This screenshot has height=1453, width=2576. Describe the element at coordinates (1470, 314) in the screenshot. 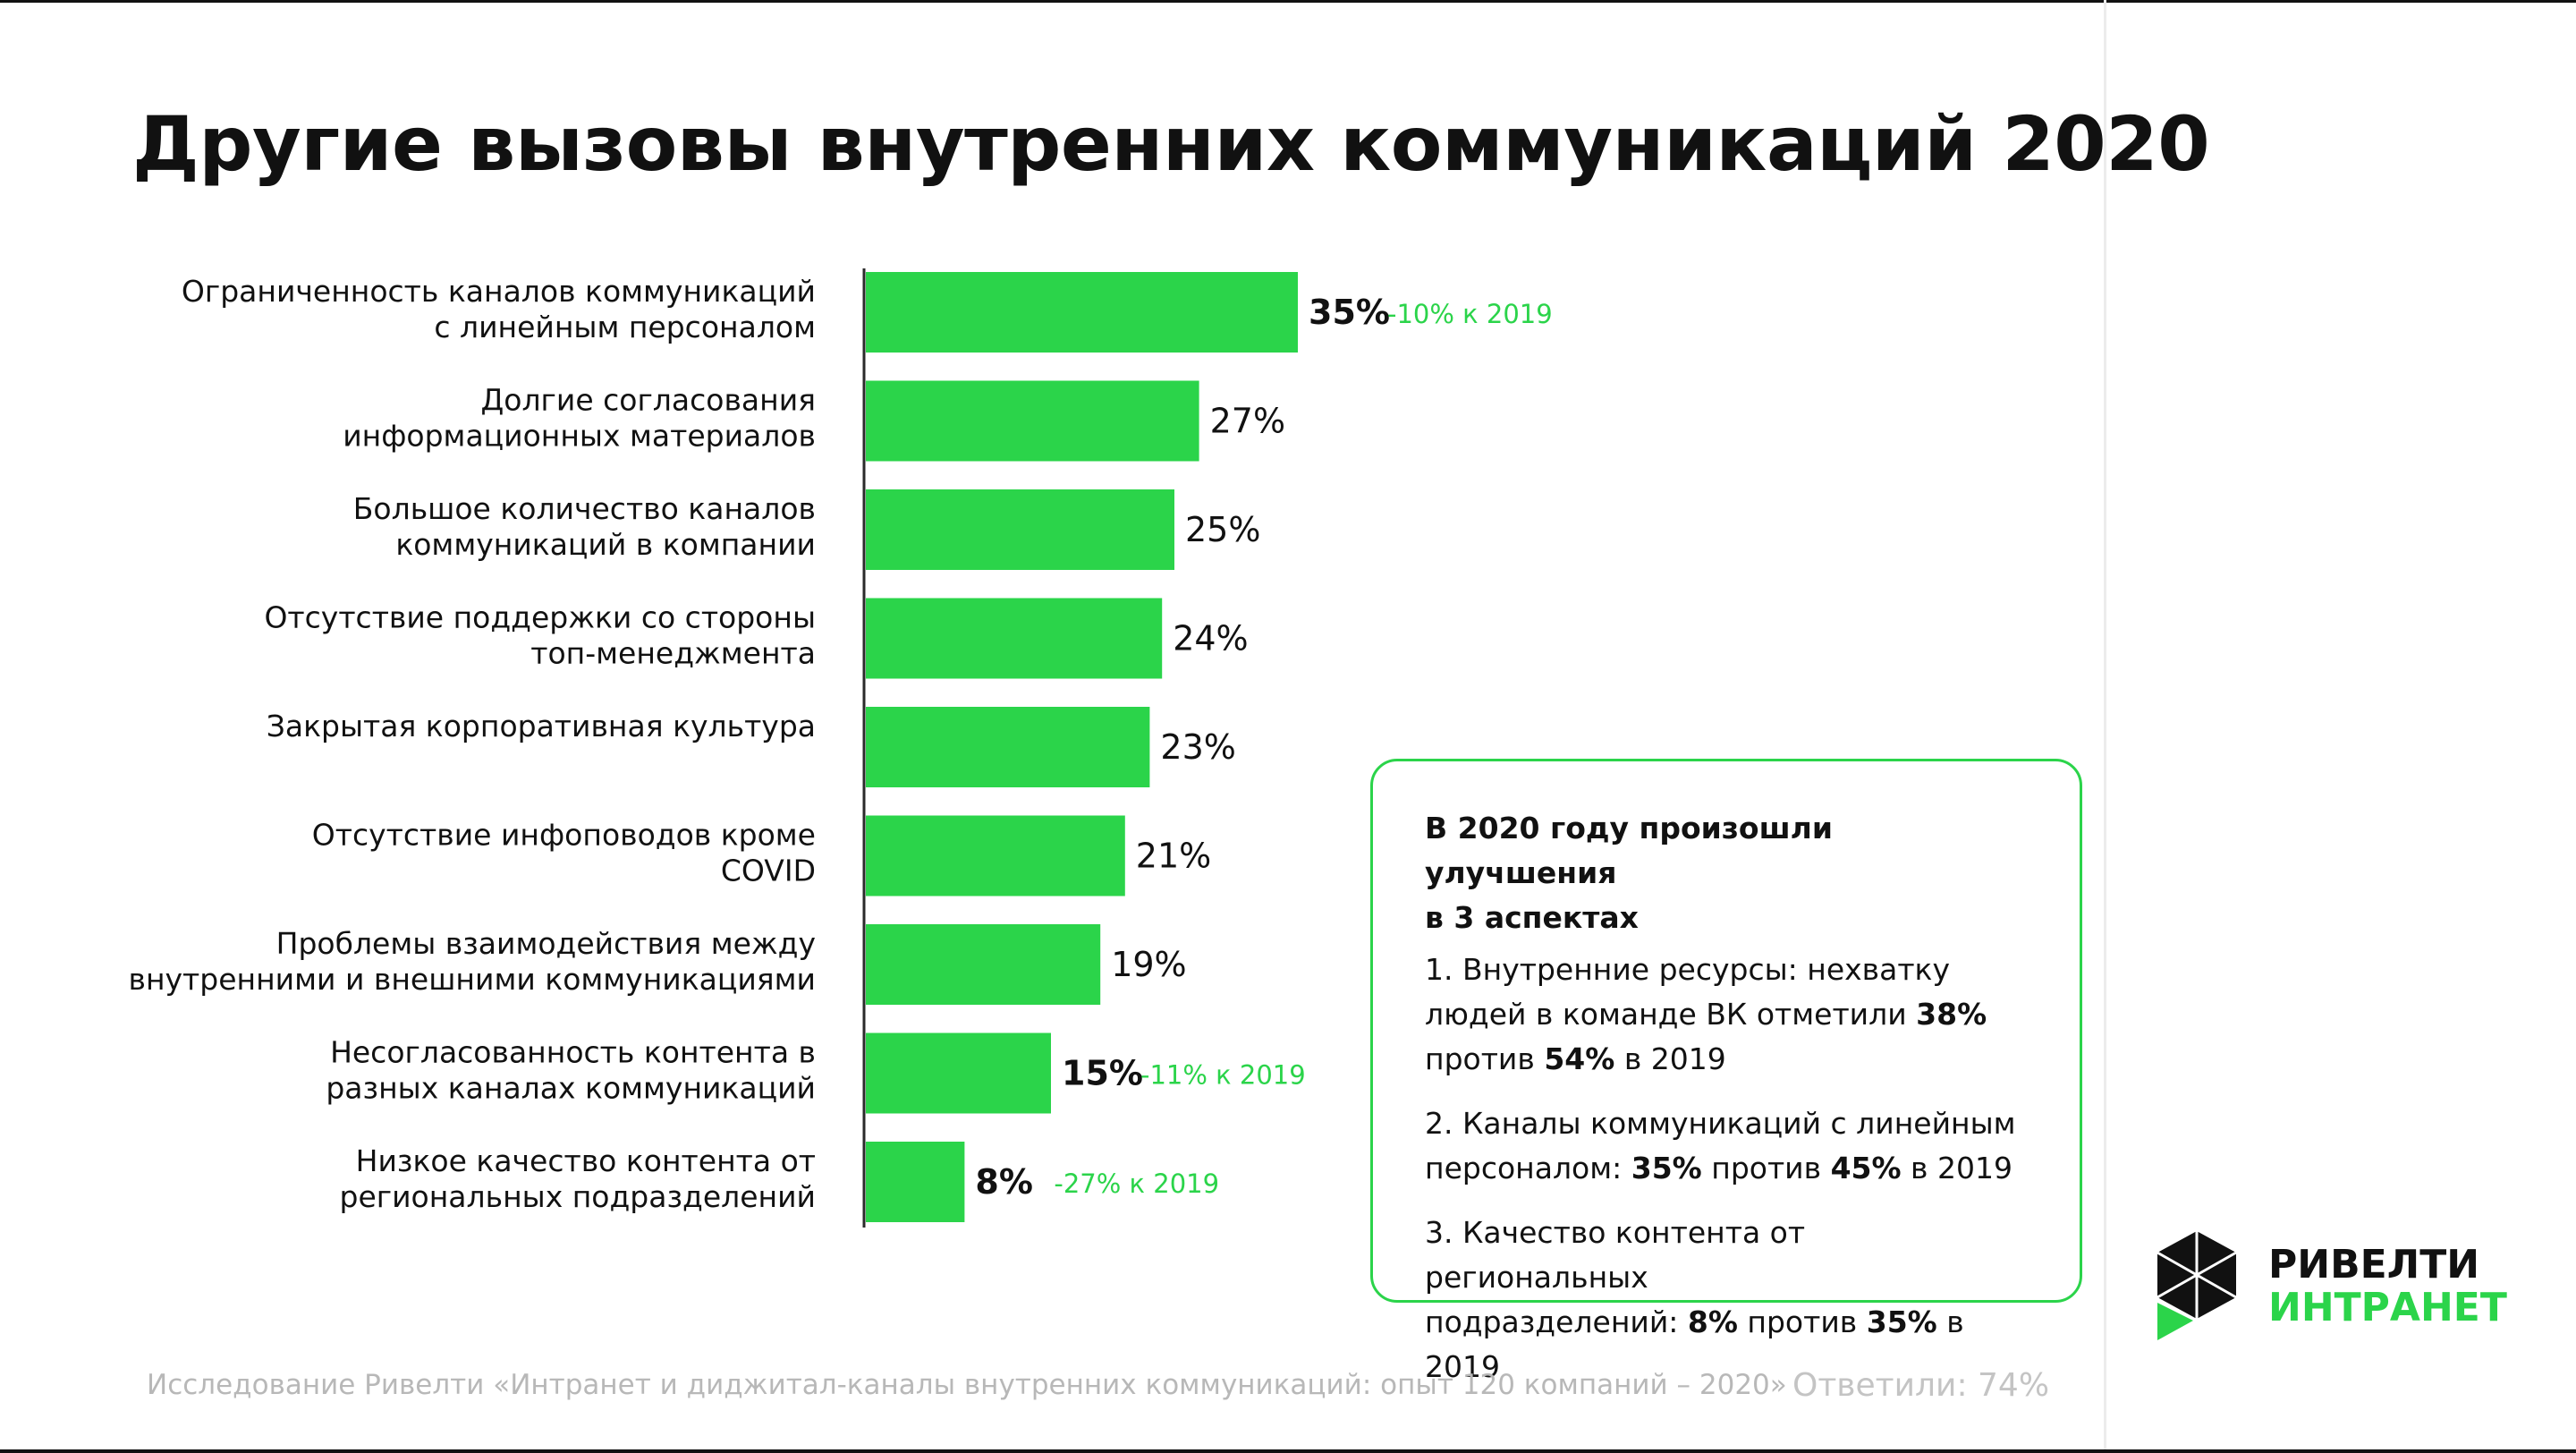

I see `change-label: -10% к 2019` at that location.